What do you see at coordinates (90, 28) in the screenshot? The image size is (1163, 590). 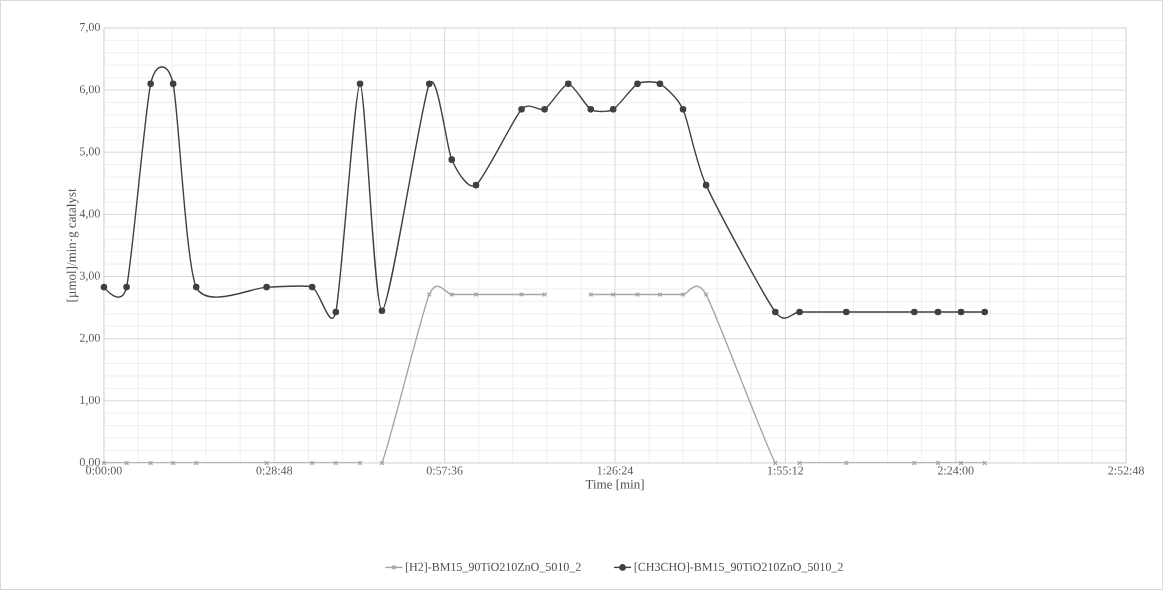 I see `y-tick-label: 7,00` at bounding box center [90, 28].